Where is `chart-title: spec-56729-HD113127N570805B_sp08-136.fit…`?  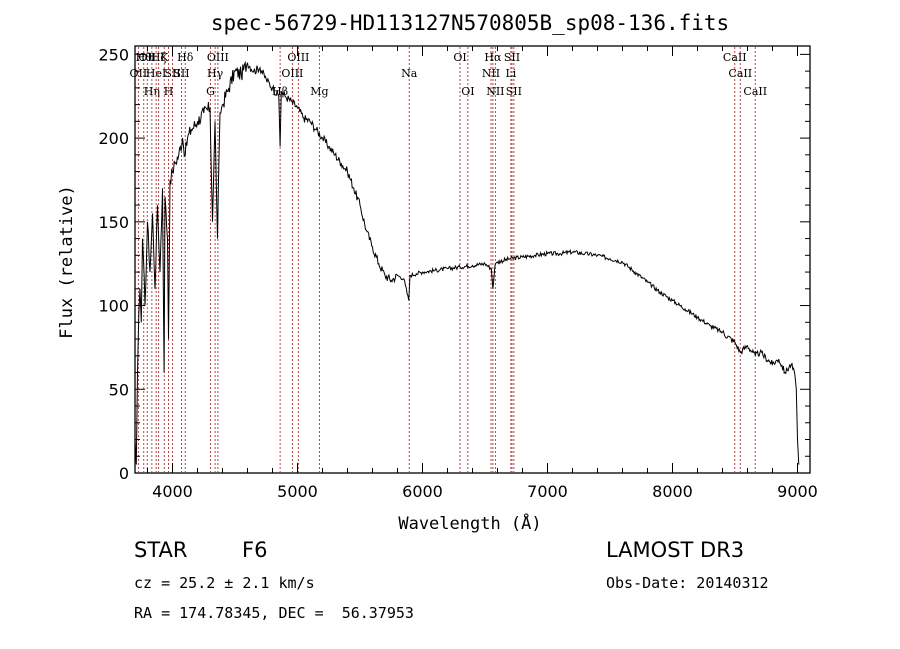 chart-title: spec-56729-HD113127N570805B_sp08-136.fit… is located at coordinates (470, 23).